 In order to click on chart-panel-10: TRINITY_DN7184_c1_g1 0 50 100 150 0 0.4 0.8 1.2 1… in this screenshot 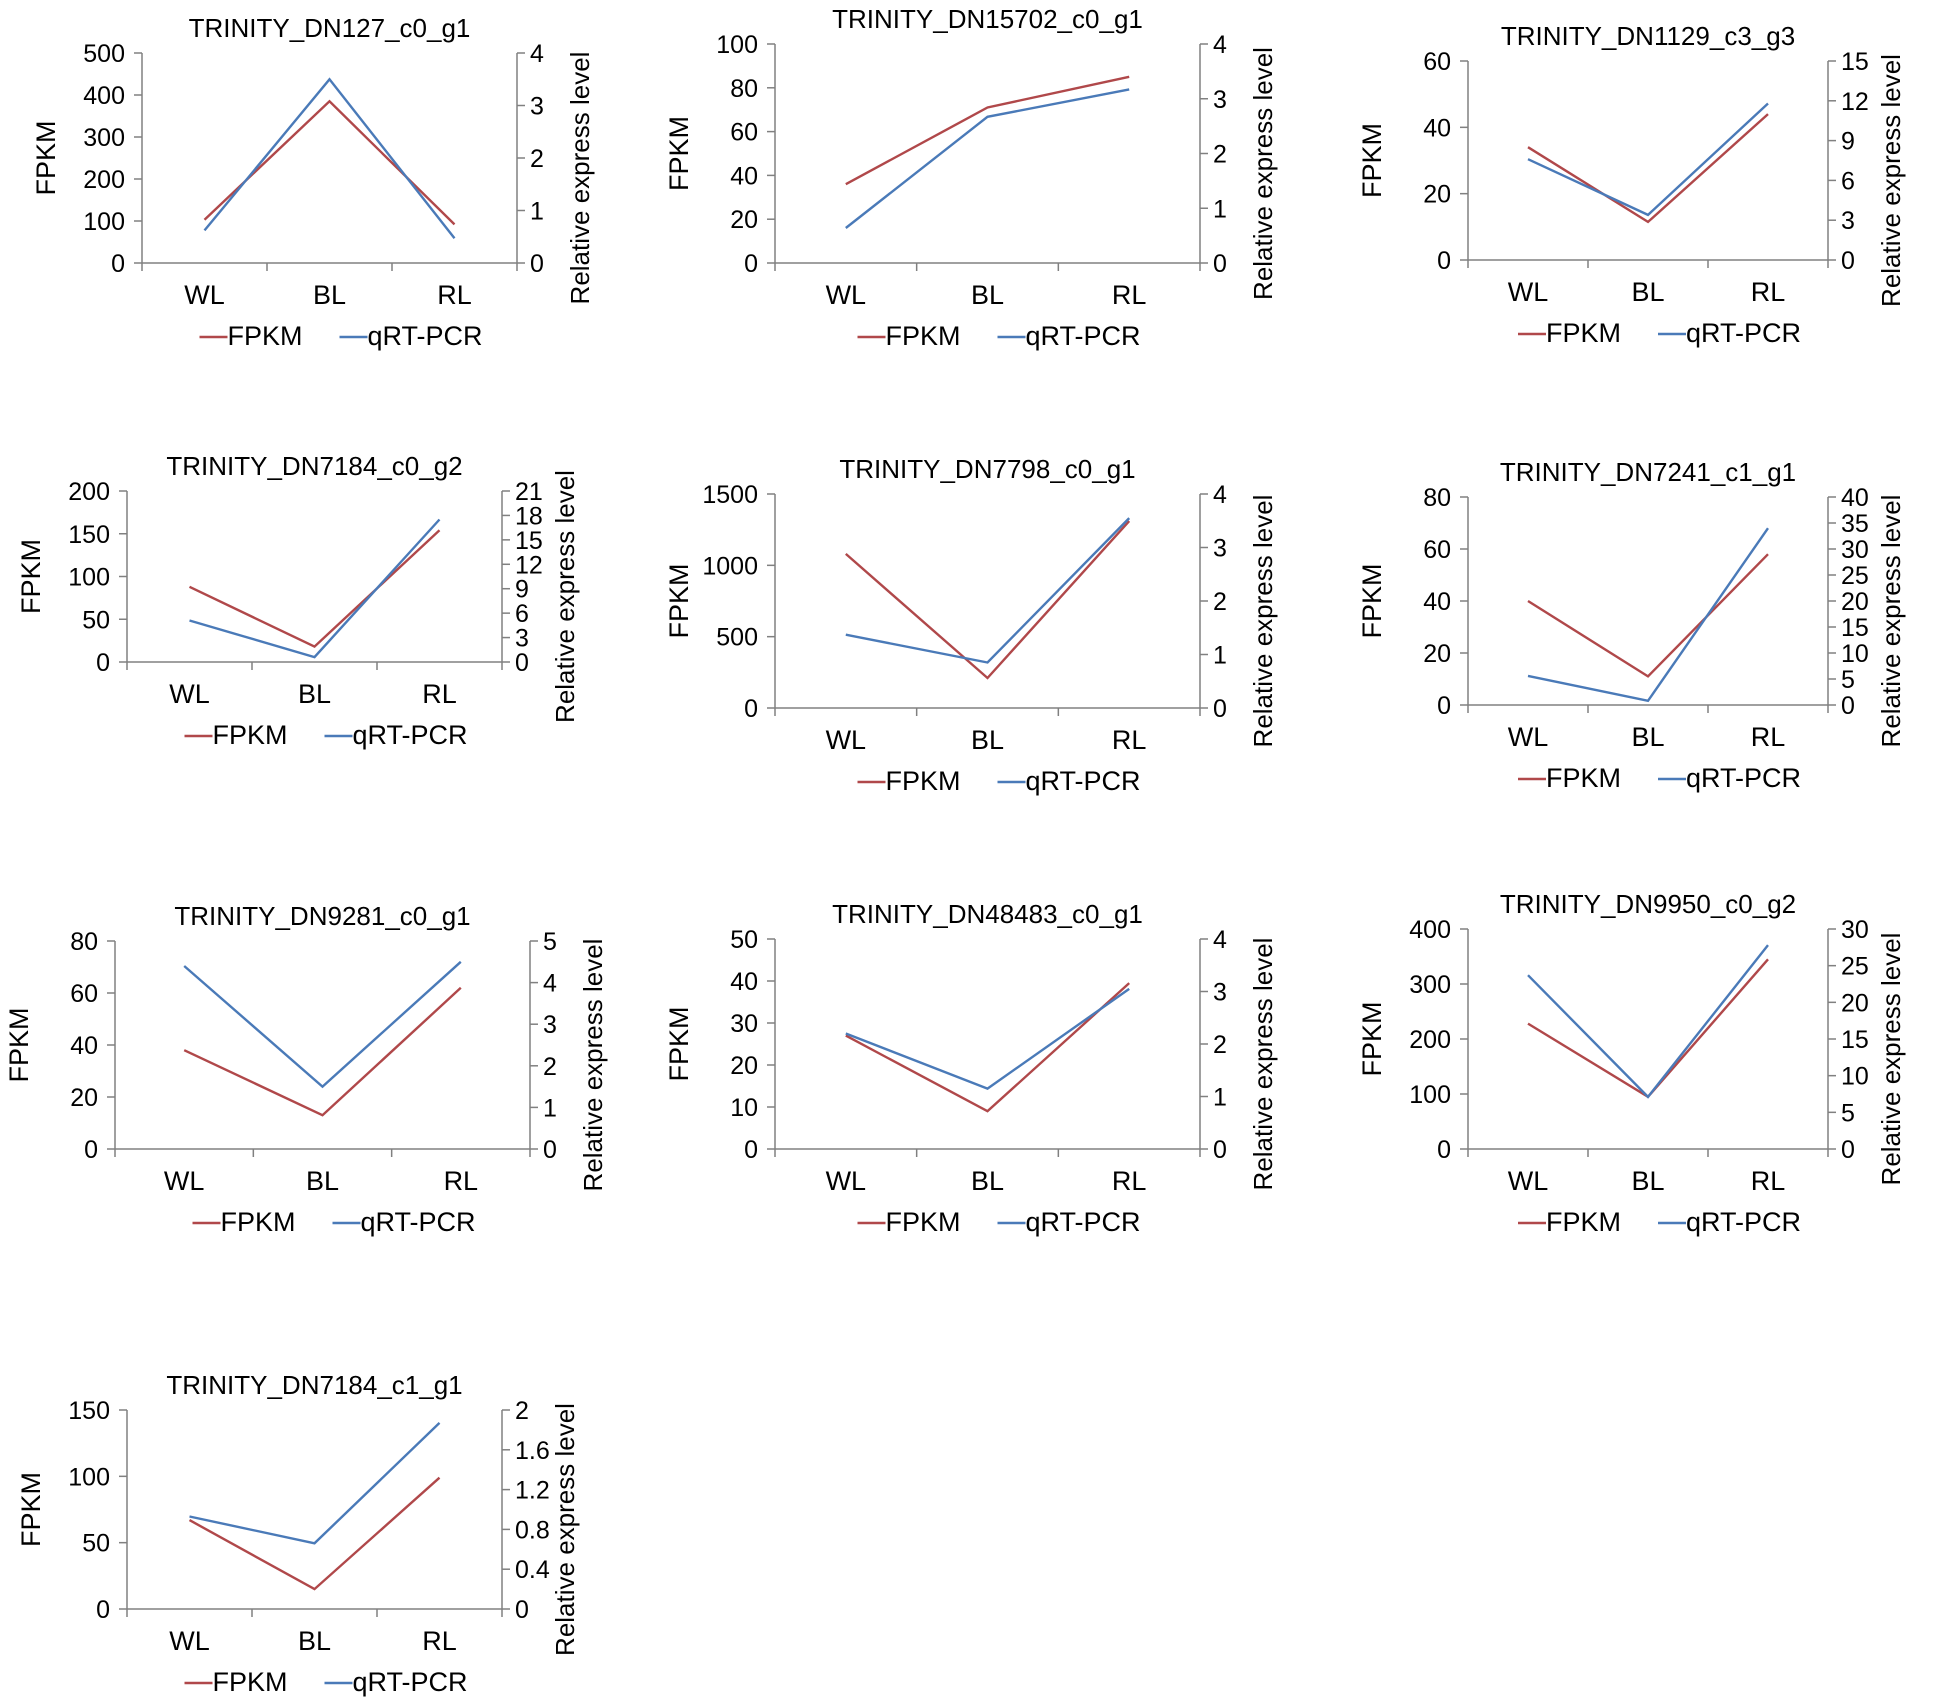, I will do `click(298, 1533)`.